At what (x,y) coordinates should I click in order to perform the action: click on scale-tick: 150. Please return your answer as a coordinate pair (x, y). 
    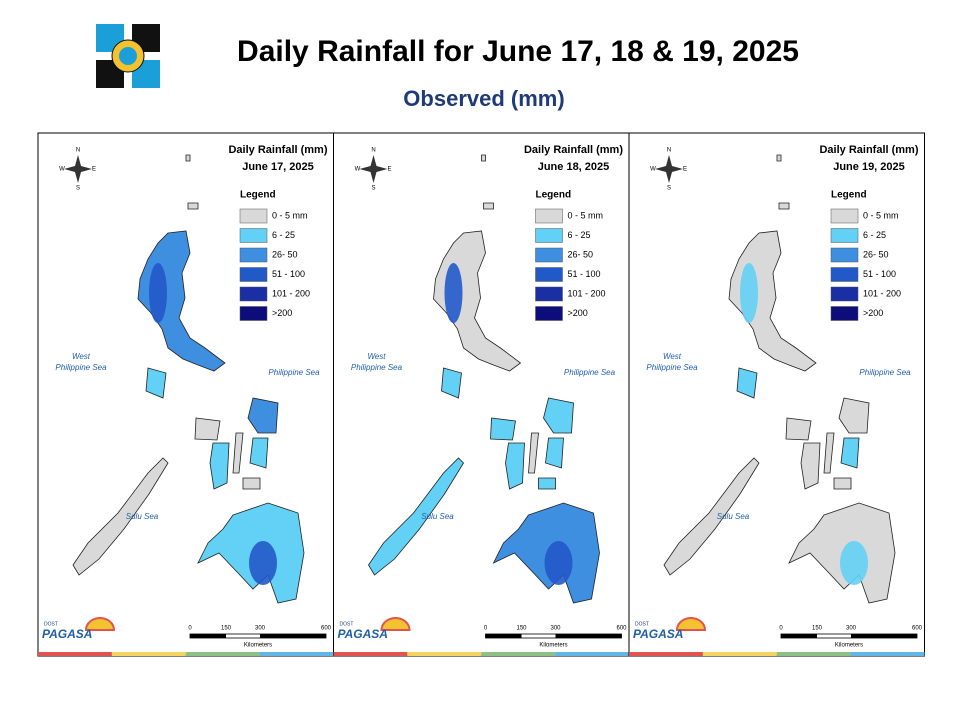
    Looking at the image, I should click on (521, 629).